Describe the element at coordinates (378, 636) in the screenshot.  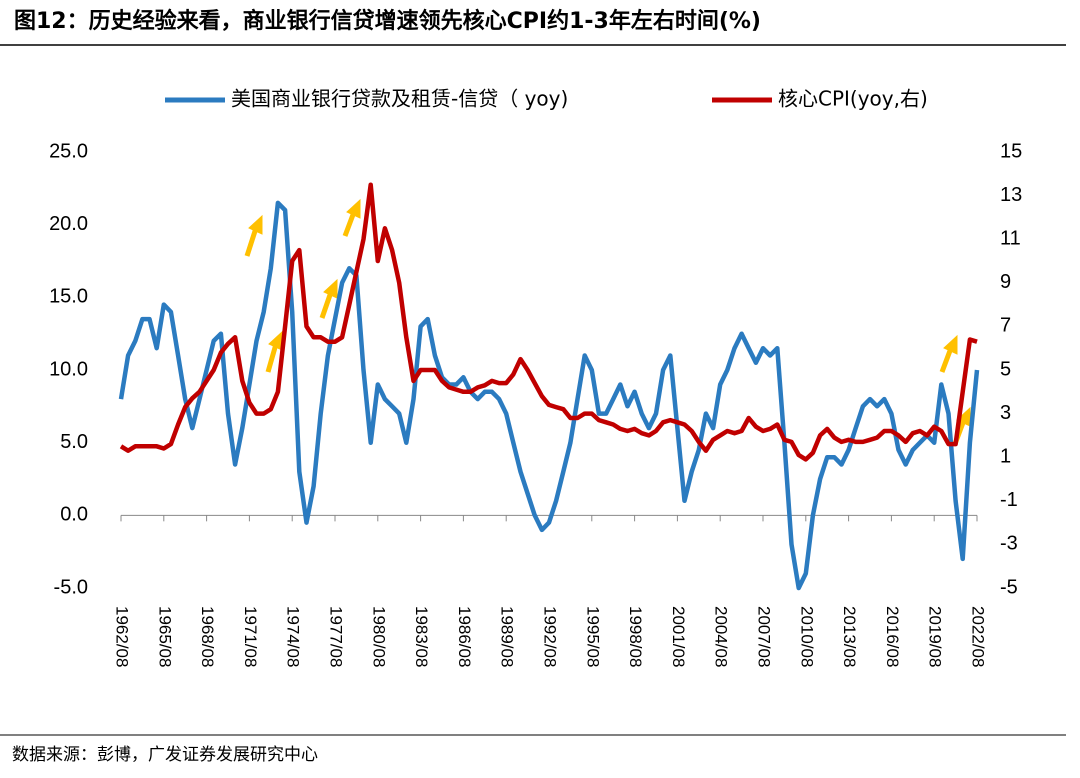
I see `x-tick-label: 1980/08` at that location.